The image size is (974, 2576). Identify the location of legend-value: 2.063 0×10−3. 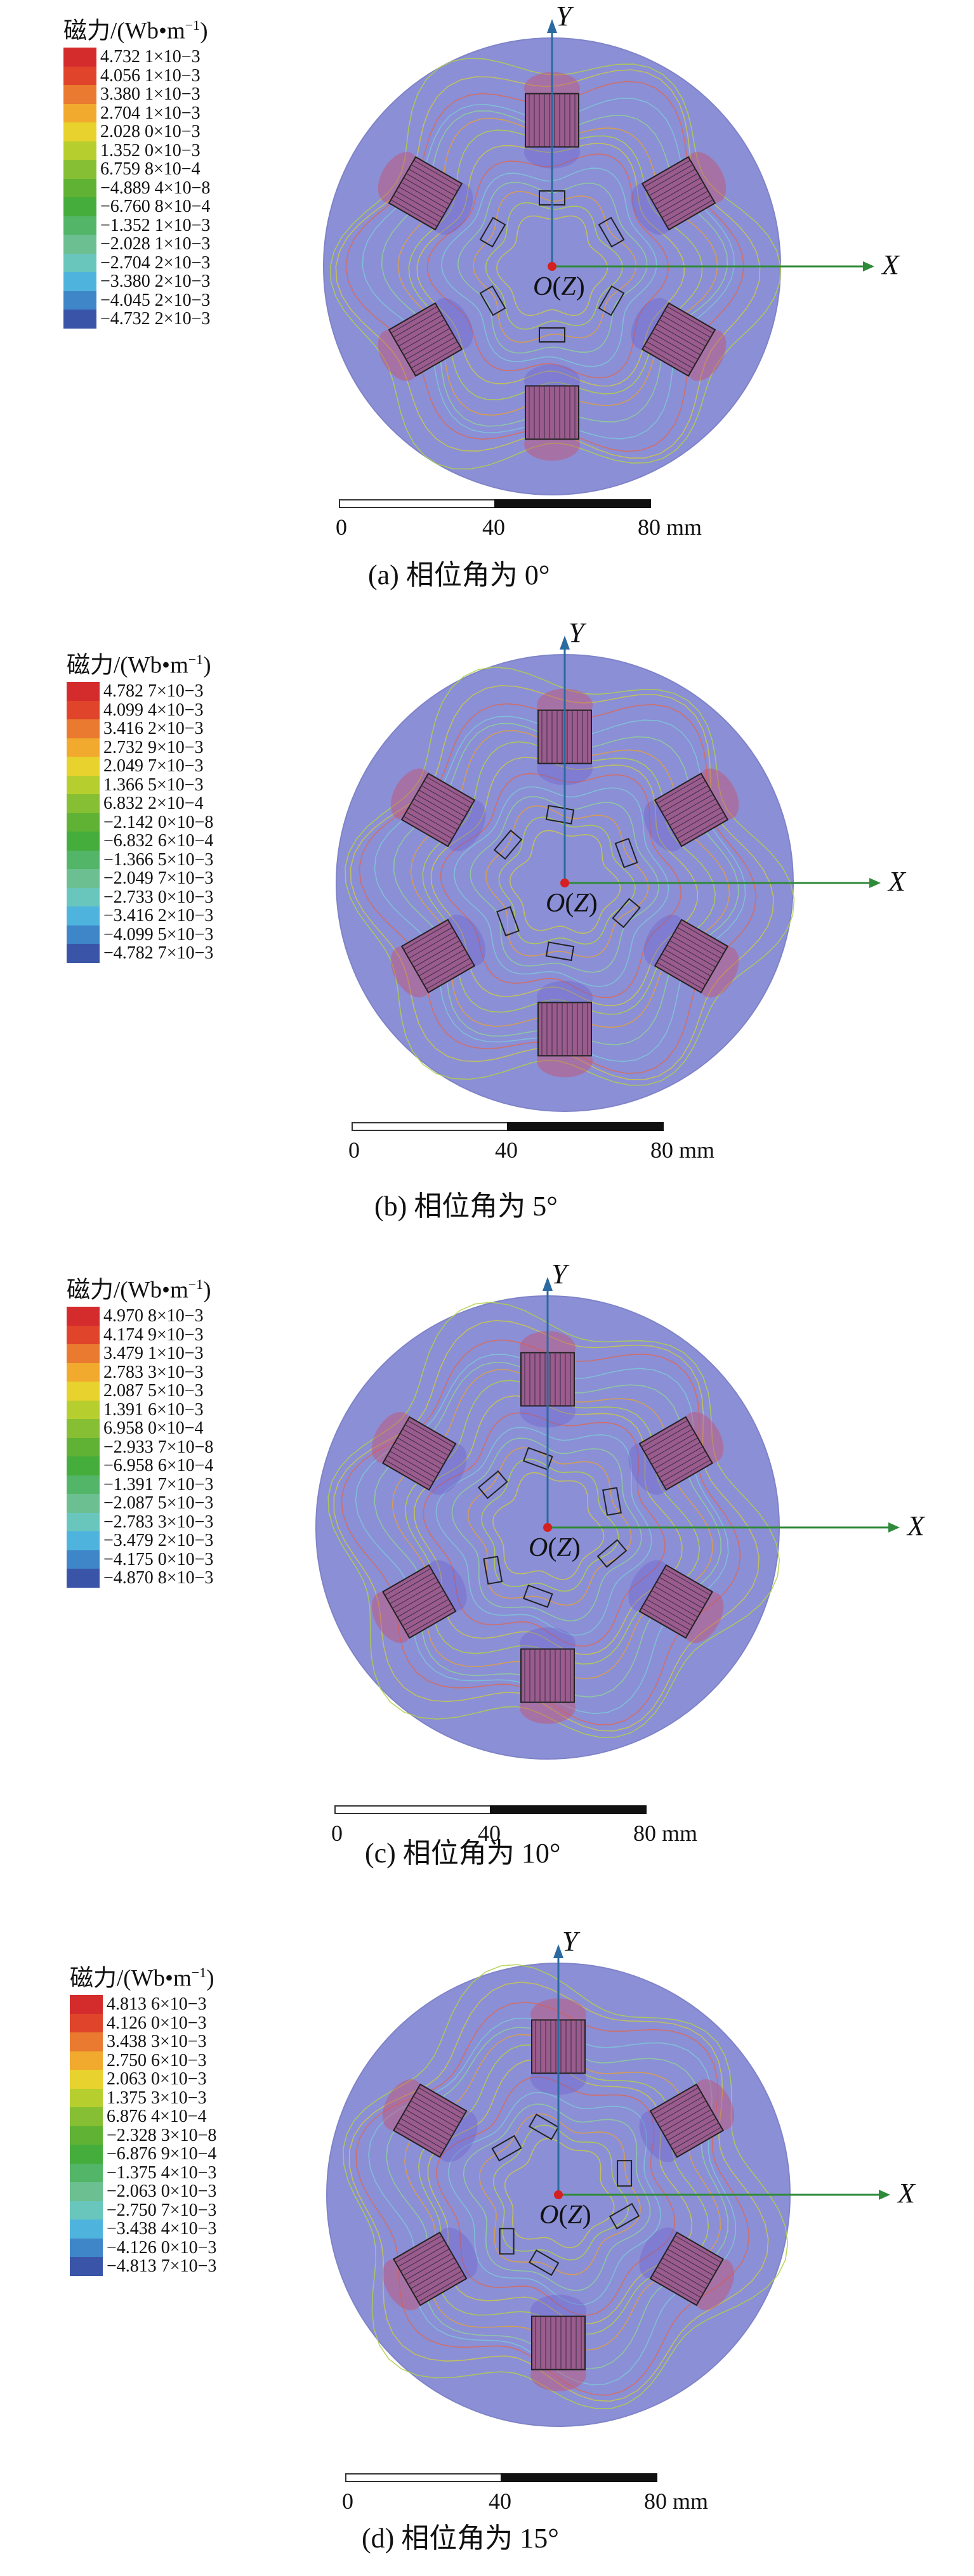
(157, 2079).